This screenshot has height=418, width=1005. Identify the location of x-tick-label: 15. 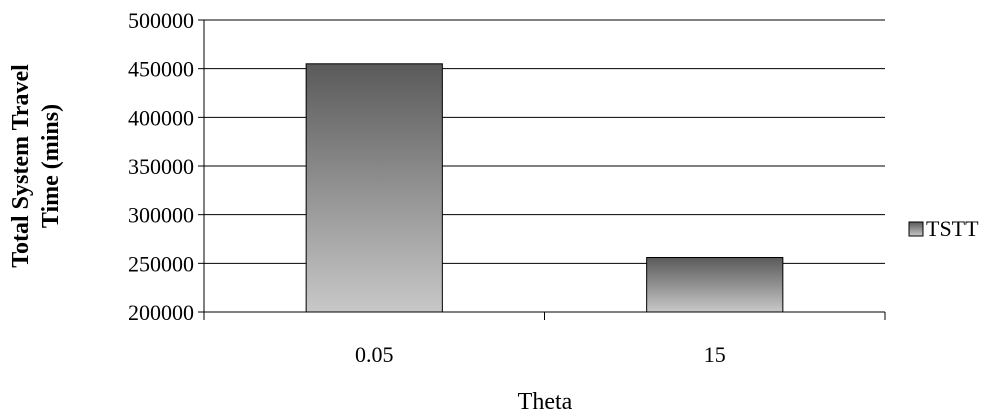
(715, 354).